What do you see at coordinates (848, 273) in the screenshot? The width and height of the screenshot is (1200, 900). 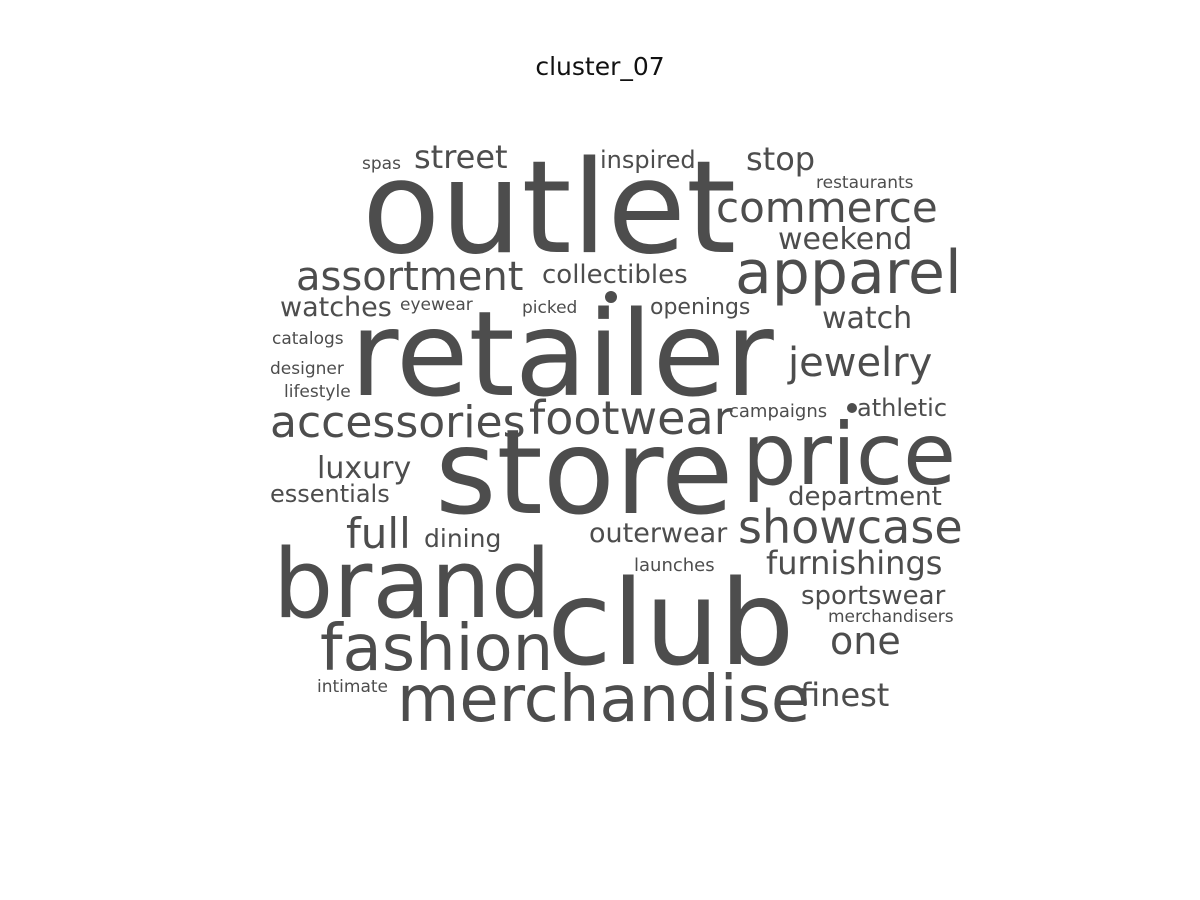 I see `word-apparel: apparel` at bounding box center [848, 273].